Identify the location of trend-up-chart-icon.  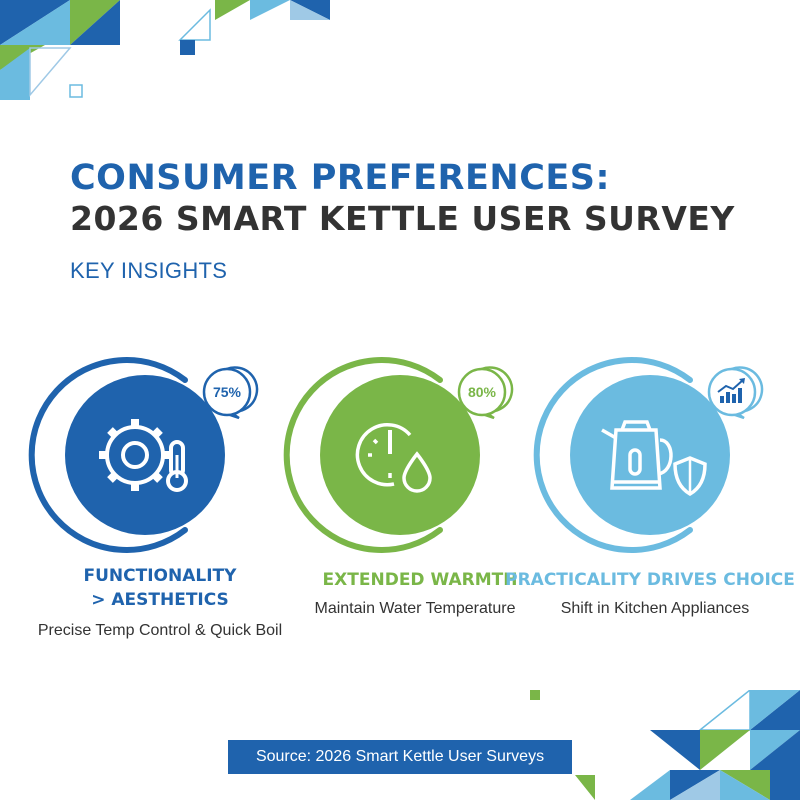
(735, 393).